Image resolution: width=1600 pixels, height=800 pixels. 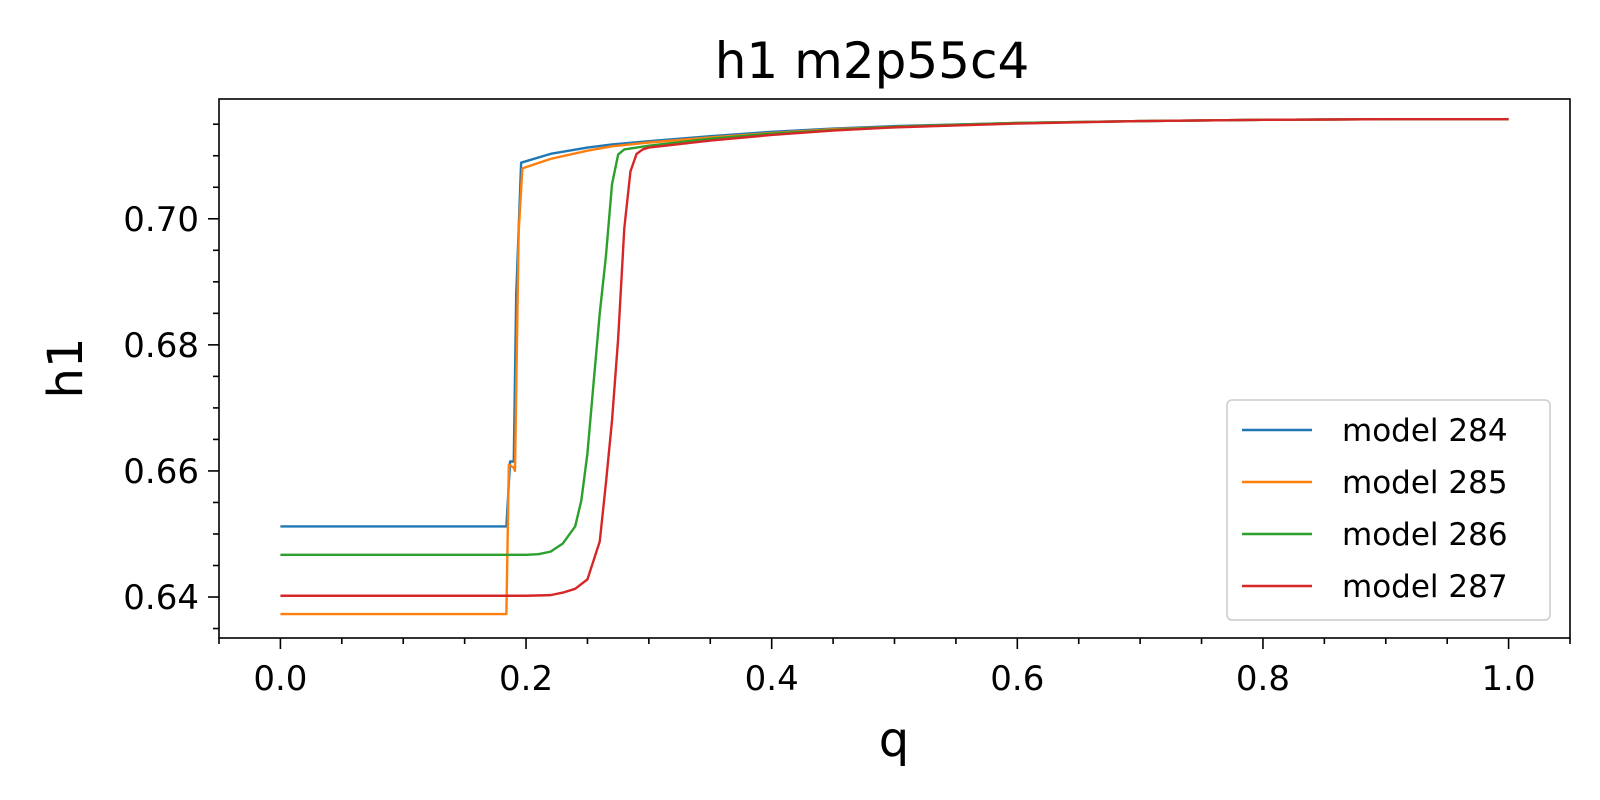 I want to click on legend-box, so click(x=1388, y=510).